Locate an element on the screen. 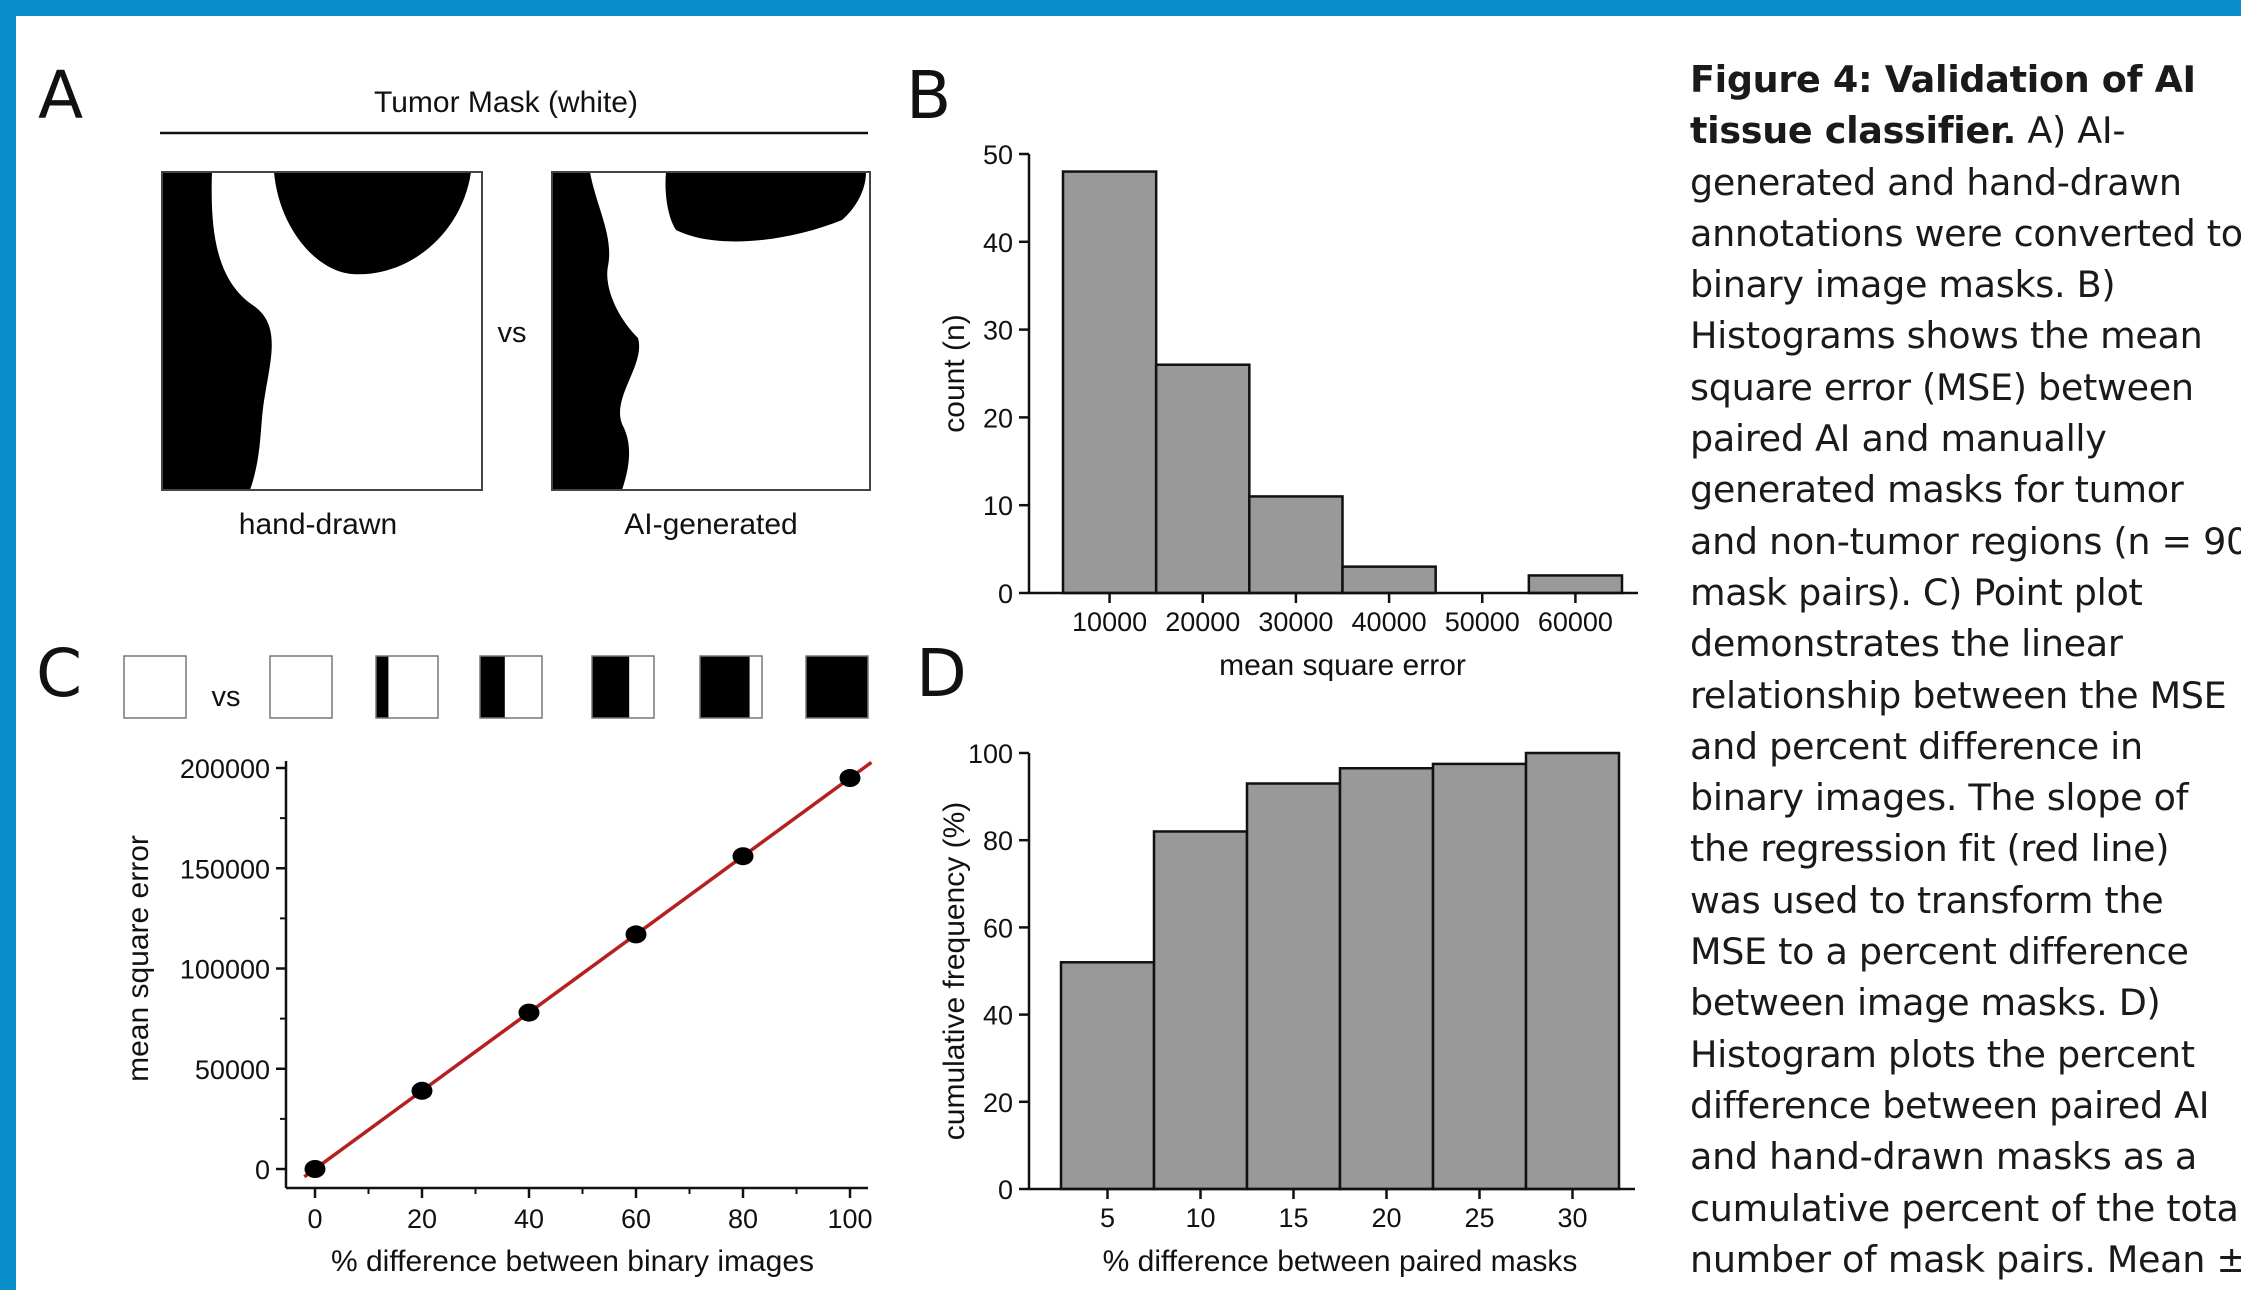  x-tick-label: 40 is located at coordinates (529, 1219).